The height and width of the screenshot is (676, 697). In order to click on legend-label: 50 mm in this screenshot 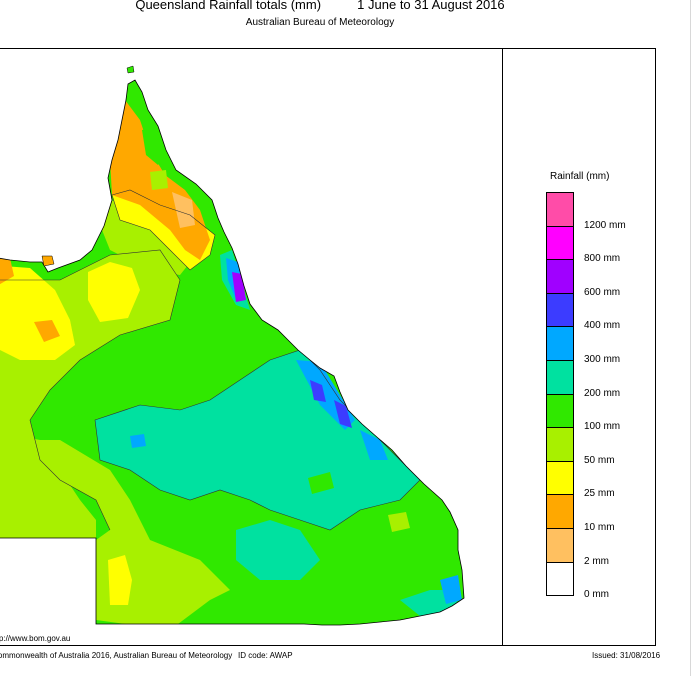, I will do `click(599, 460)`.